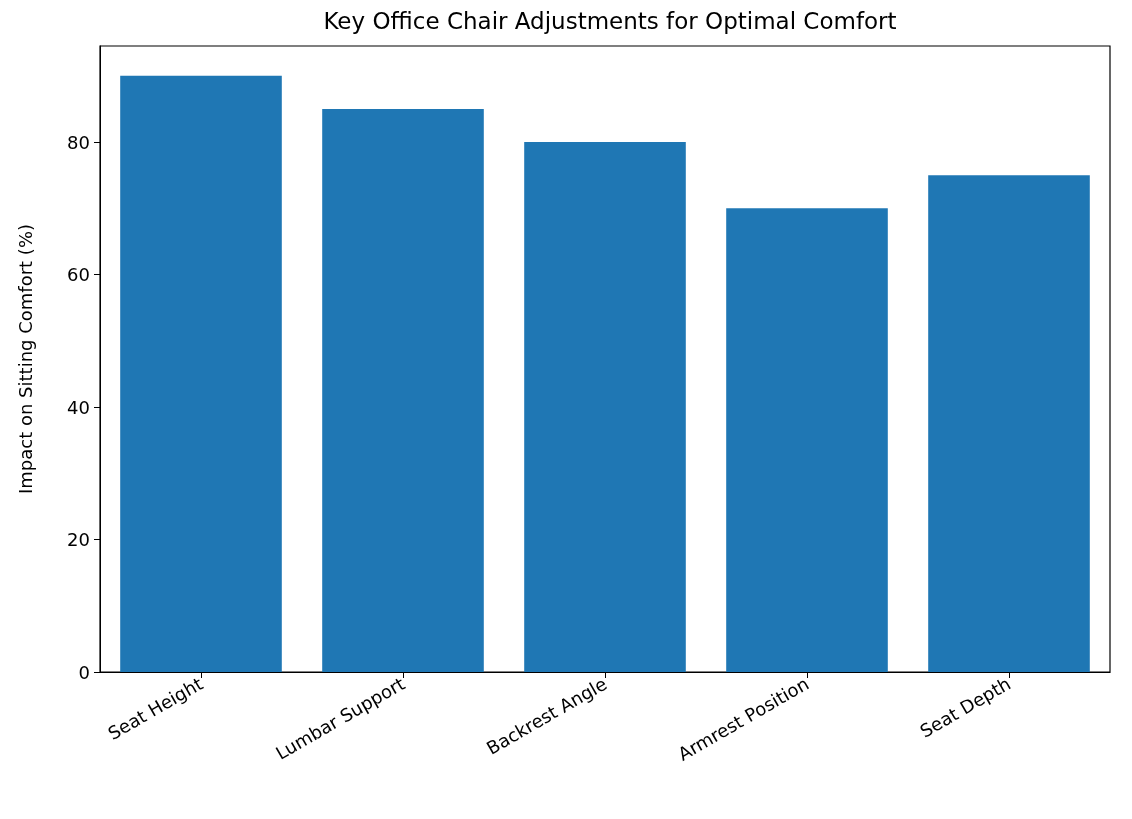 This screenshot has height=819, width=1132. Describe the element at coordinates (610, 20) in the screenshot. I see `chart-title: Key Office Chair Adjustments for Optimal Comfort` at that location.